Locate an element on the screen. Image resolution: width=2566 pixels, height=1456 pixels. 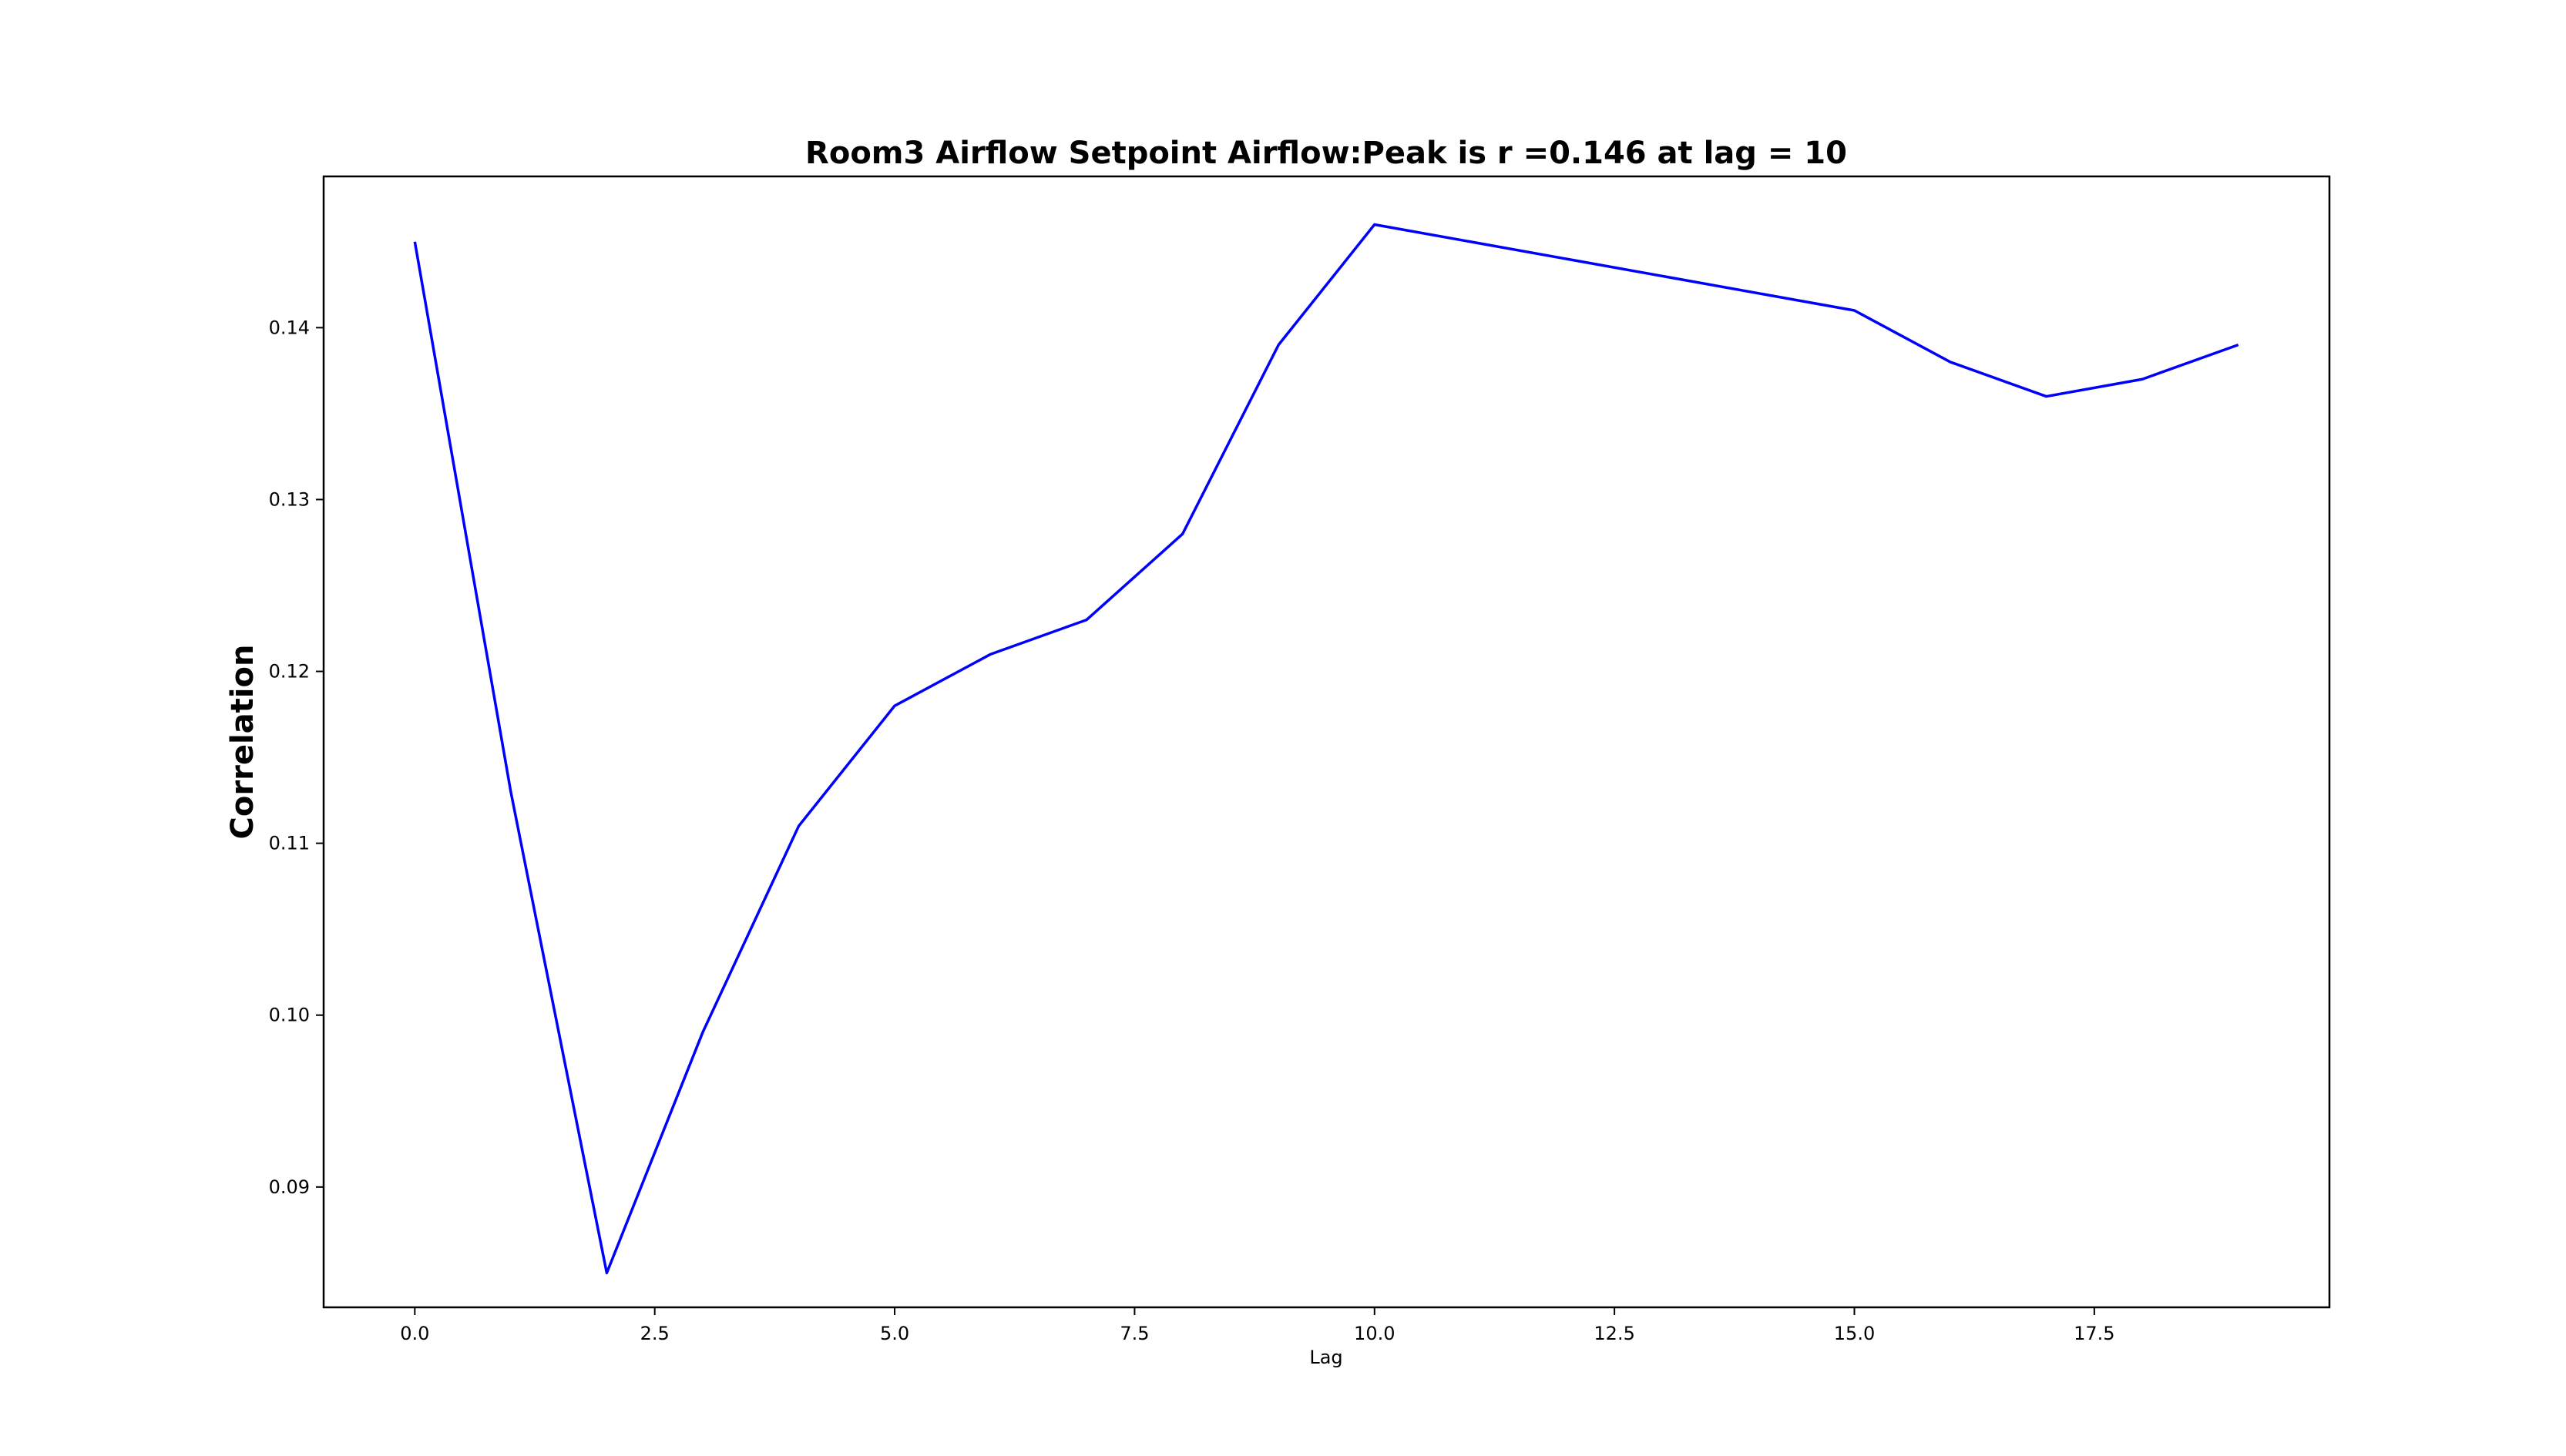
x-tick-label: 10.0 is located at coordinates (1374, 1333).